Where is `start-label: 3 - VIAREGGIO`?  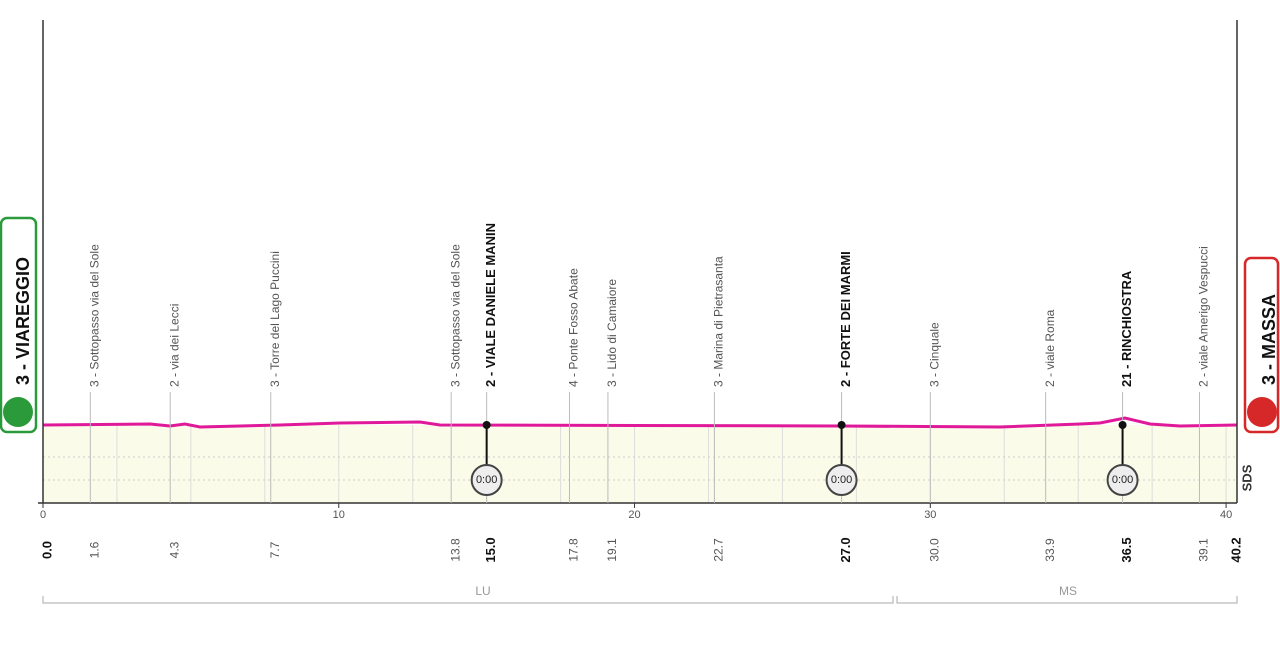 start-label: 3 - VIAREGGIO is located at coordinates (23, 321).